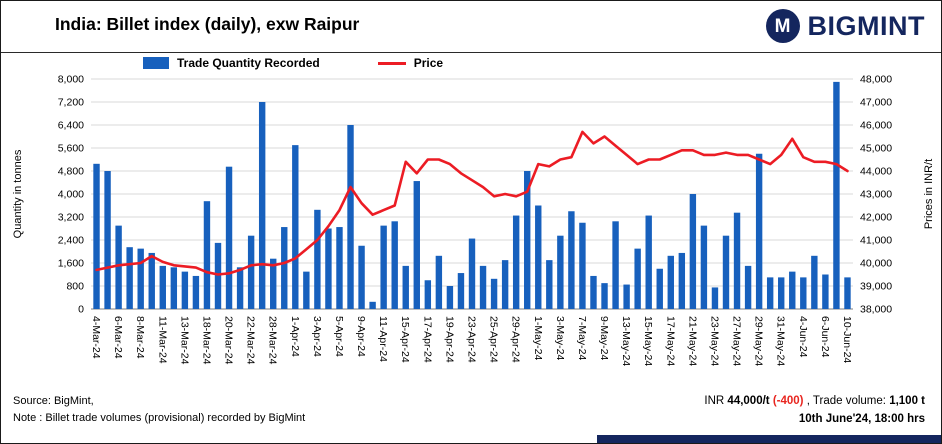 This screenshot has width=942, height=444. I want to click on svg-text: 2,400, so click(71, 241).